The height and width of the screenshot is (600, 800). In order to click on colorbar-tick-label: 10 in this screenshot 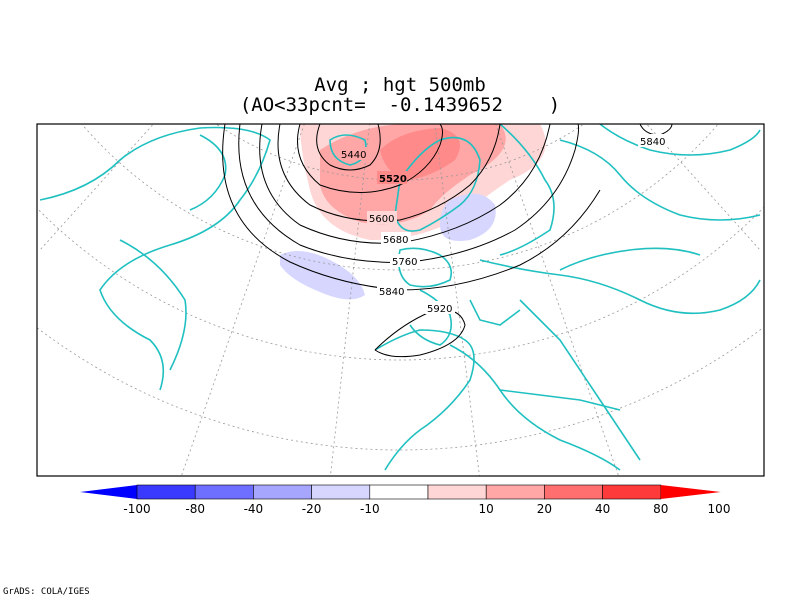, I will do `click(486, 509)`.